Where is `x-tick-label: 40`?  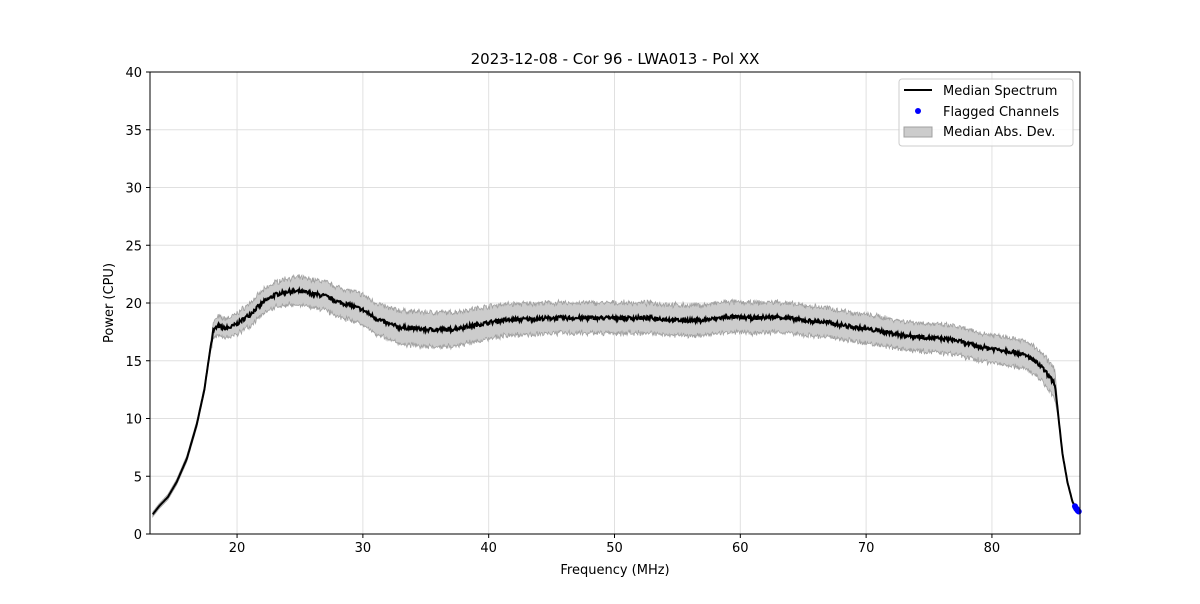
x-tick-label: 40 is located at coordinates (488, 548).